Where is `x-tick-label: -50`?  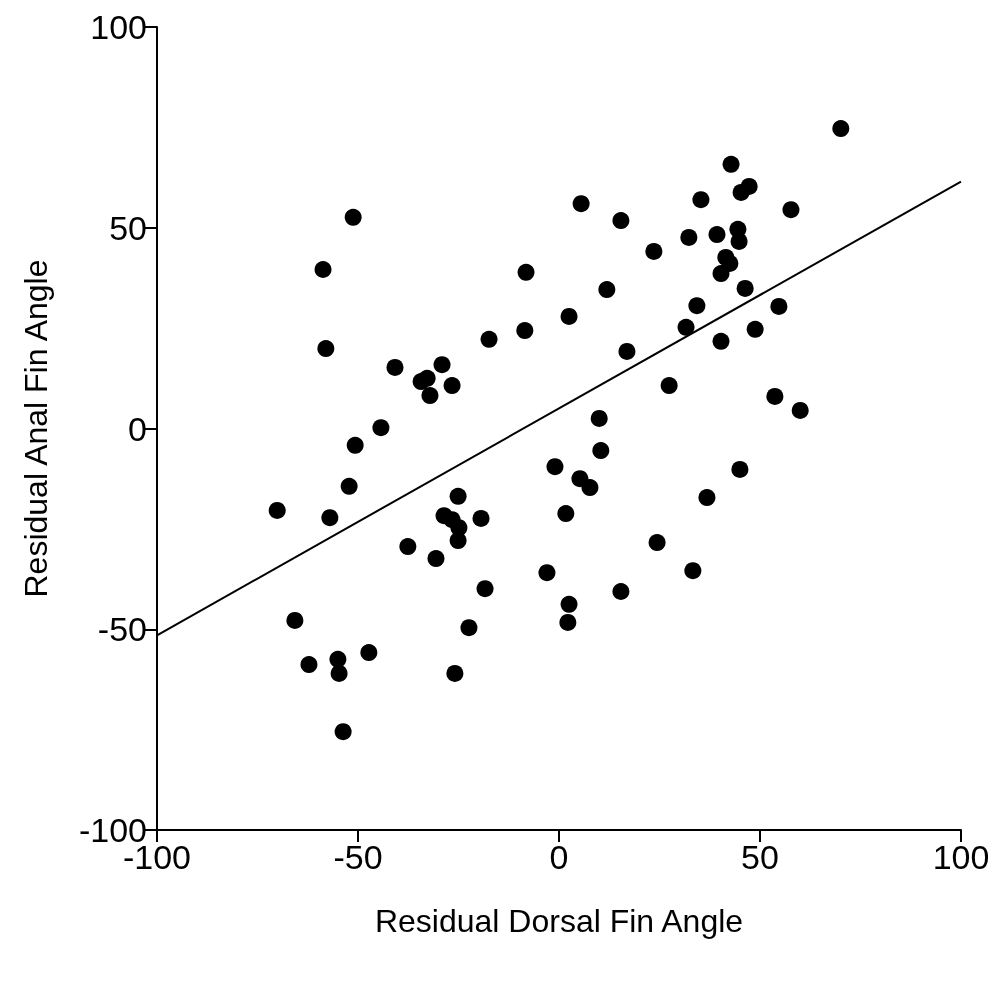 x-tick-label: -50 is located at coordinates (358, 857).